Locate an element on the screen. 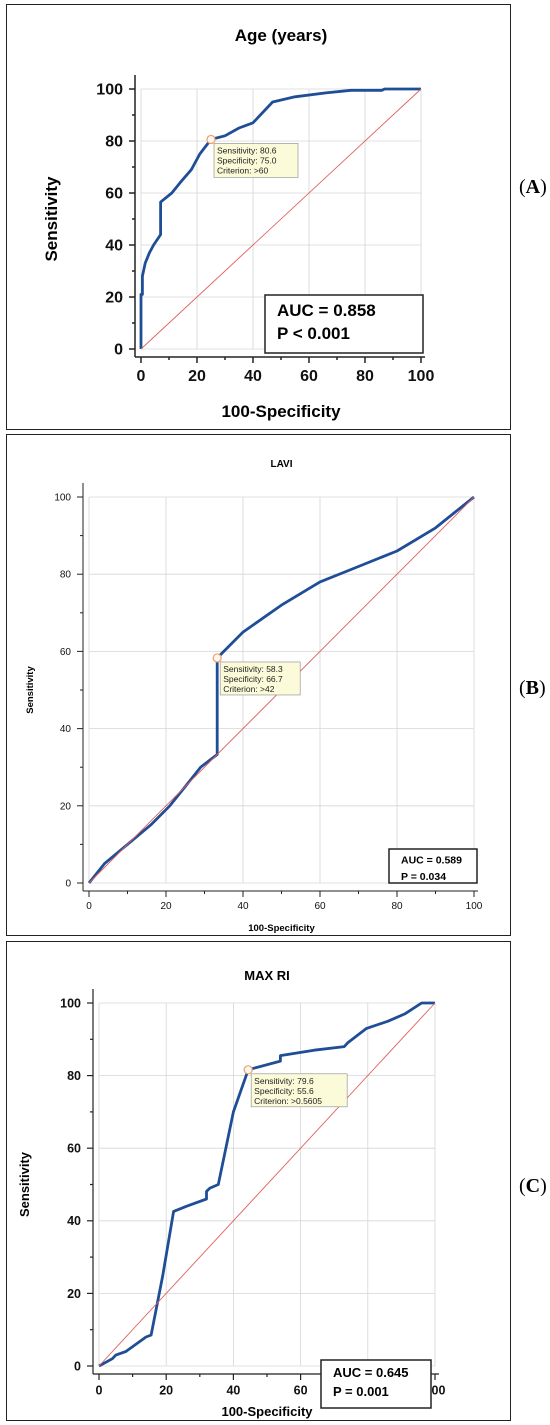  cutoff-tooltip-line: Criterion: >42 is located at coordinates (249, 689).